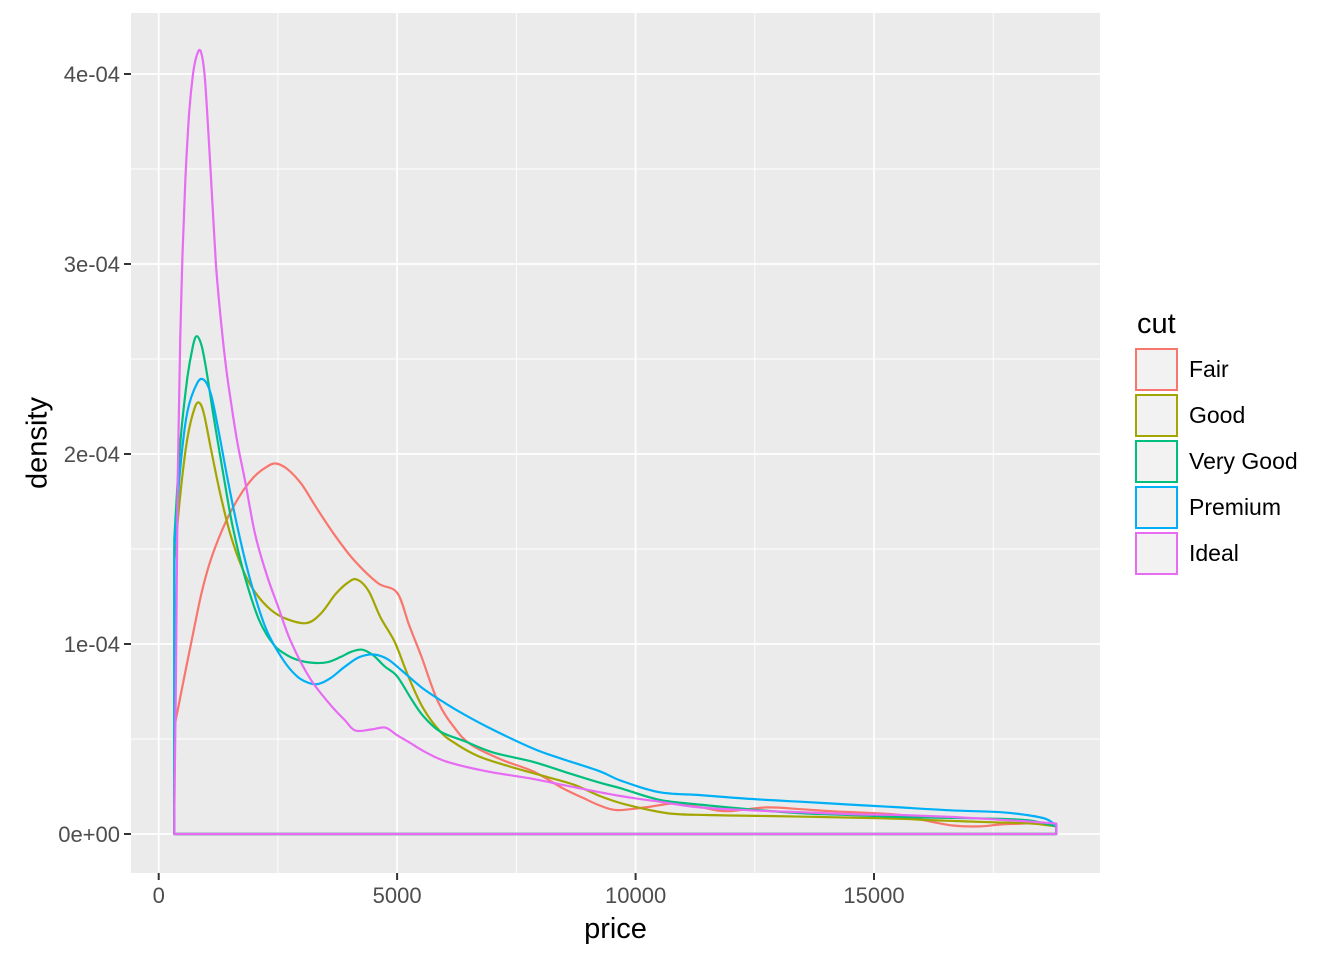  Describe the element at coordinates (635, 895) in the screenshot. I see `x-tick-label: 10000` at that location.